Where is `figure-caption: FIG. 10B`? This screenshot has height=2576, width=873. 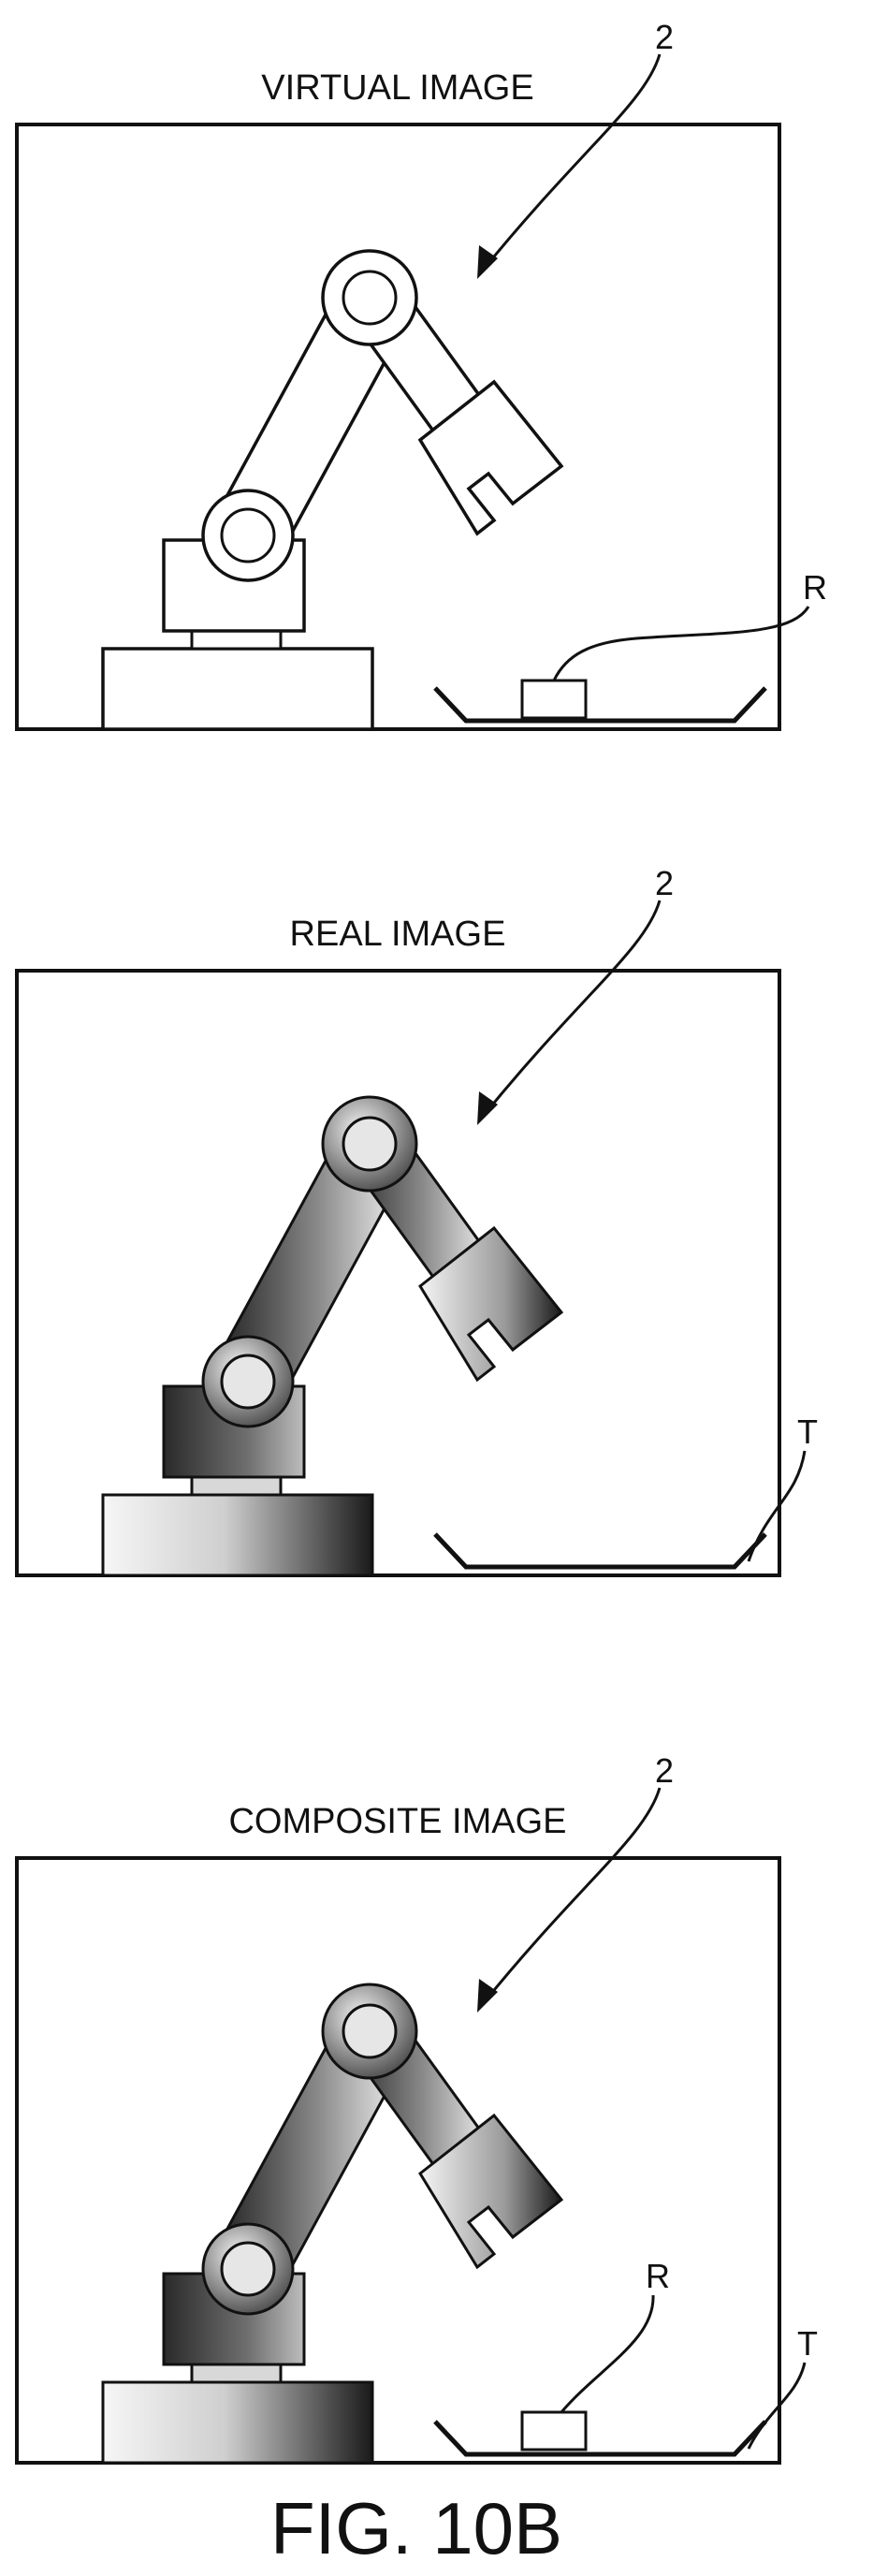
figure-caption: FIG. 10B is located at coordinates (416, 2528).